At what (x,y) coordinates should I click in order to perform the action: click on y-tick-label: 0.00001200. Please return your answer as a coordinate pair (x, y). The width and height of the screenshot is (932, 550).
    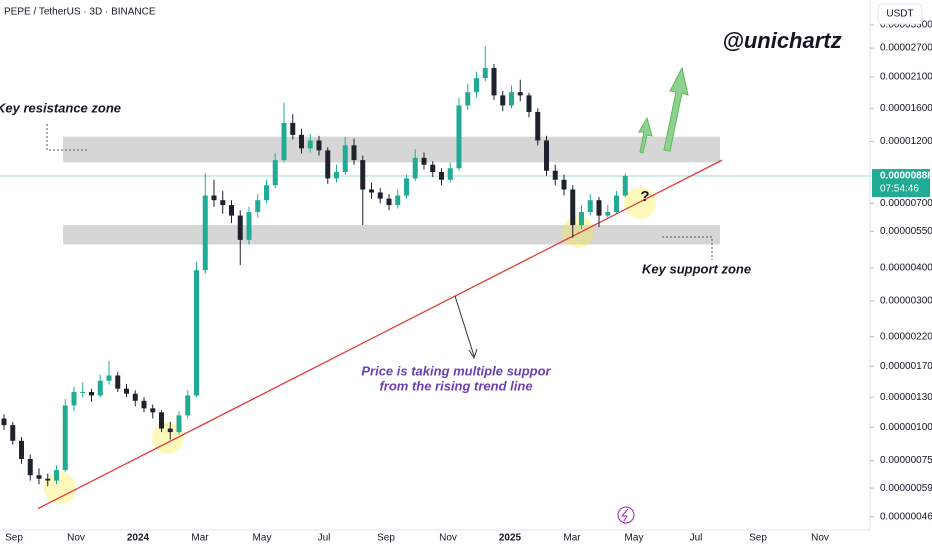
    Looking at the image, I should click on (906, 141).